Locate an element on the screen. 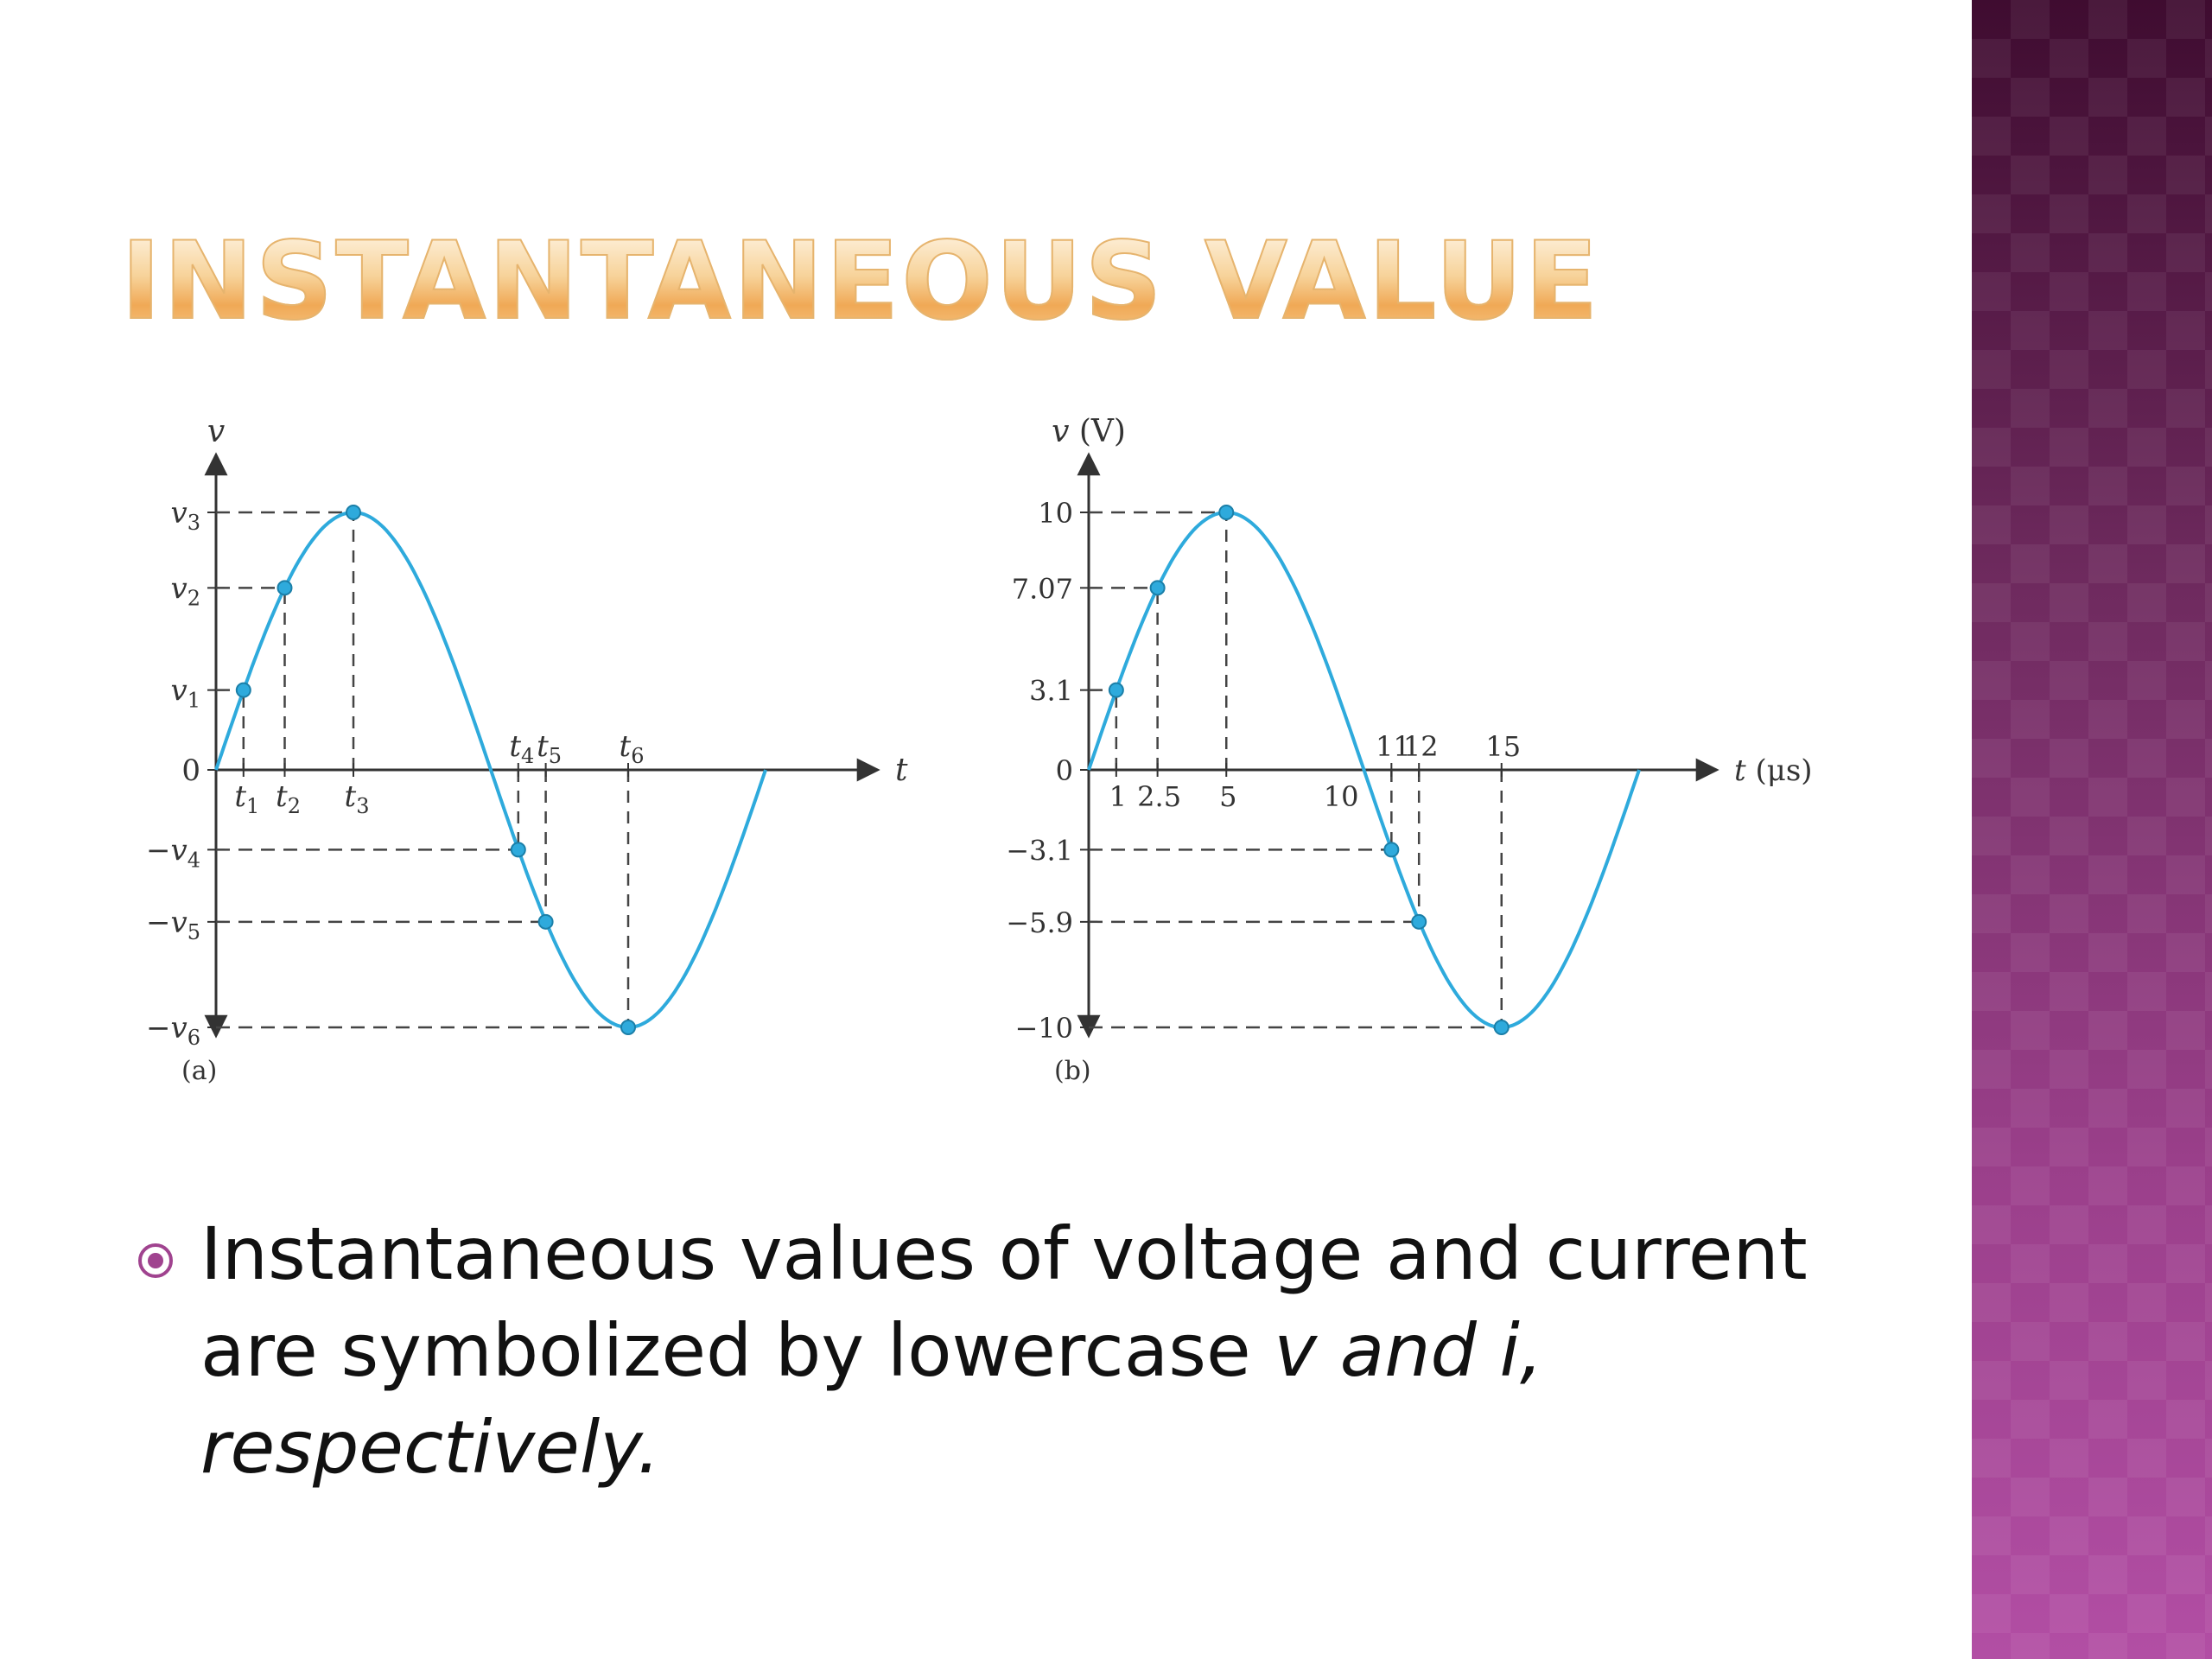 This screenshot has width=2212, height=1659. x-point-label: t3 is located at coordinates (357, 798).